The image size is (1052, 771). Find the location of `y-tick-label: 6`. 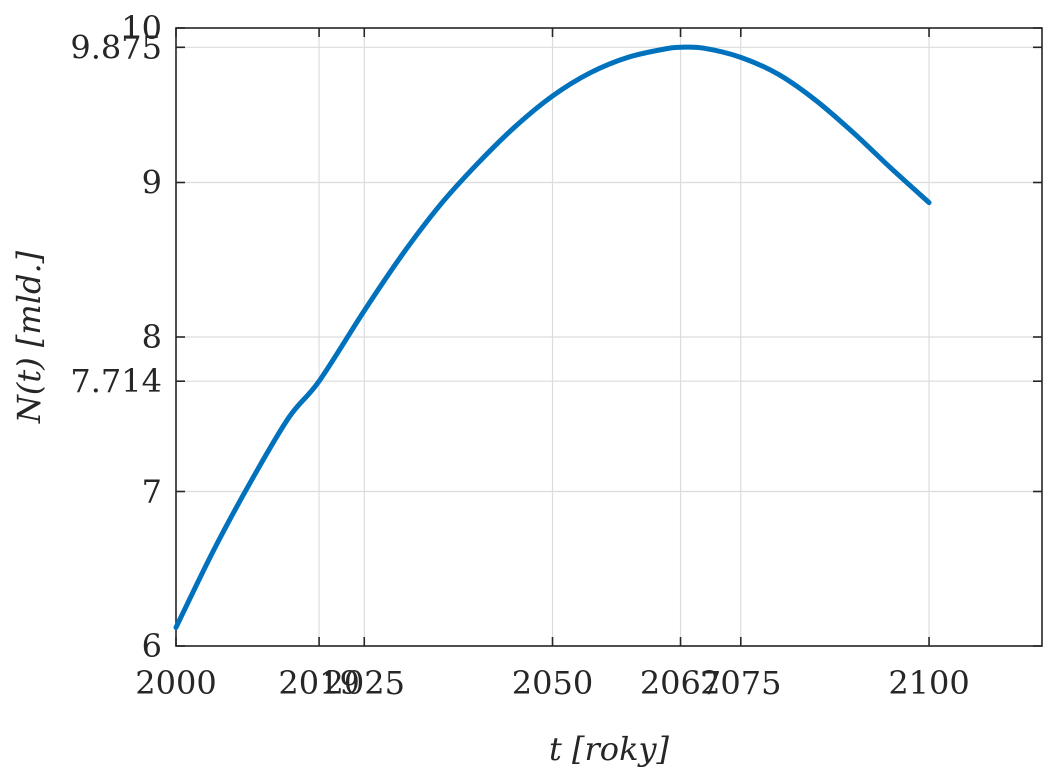

y-tick-label: 6 is located at coordinates (152, 646).